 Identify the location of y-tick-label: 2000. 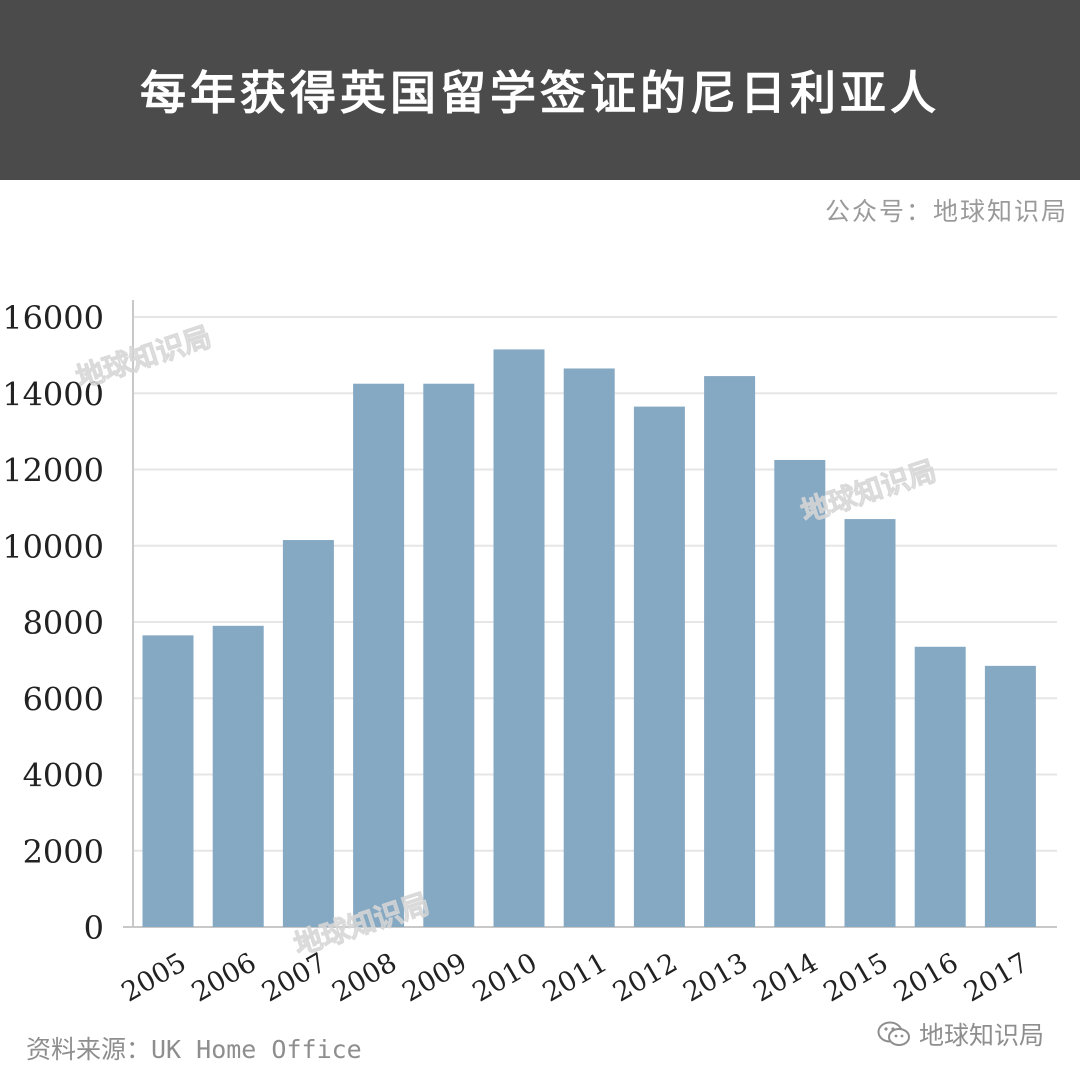
(63, 852).